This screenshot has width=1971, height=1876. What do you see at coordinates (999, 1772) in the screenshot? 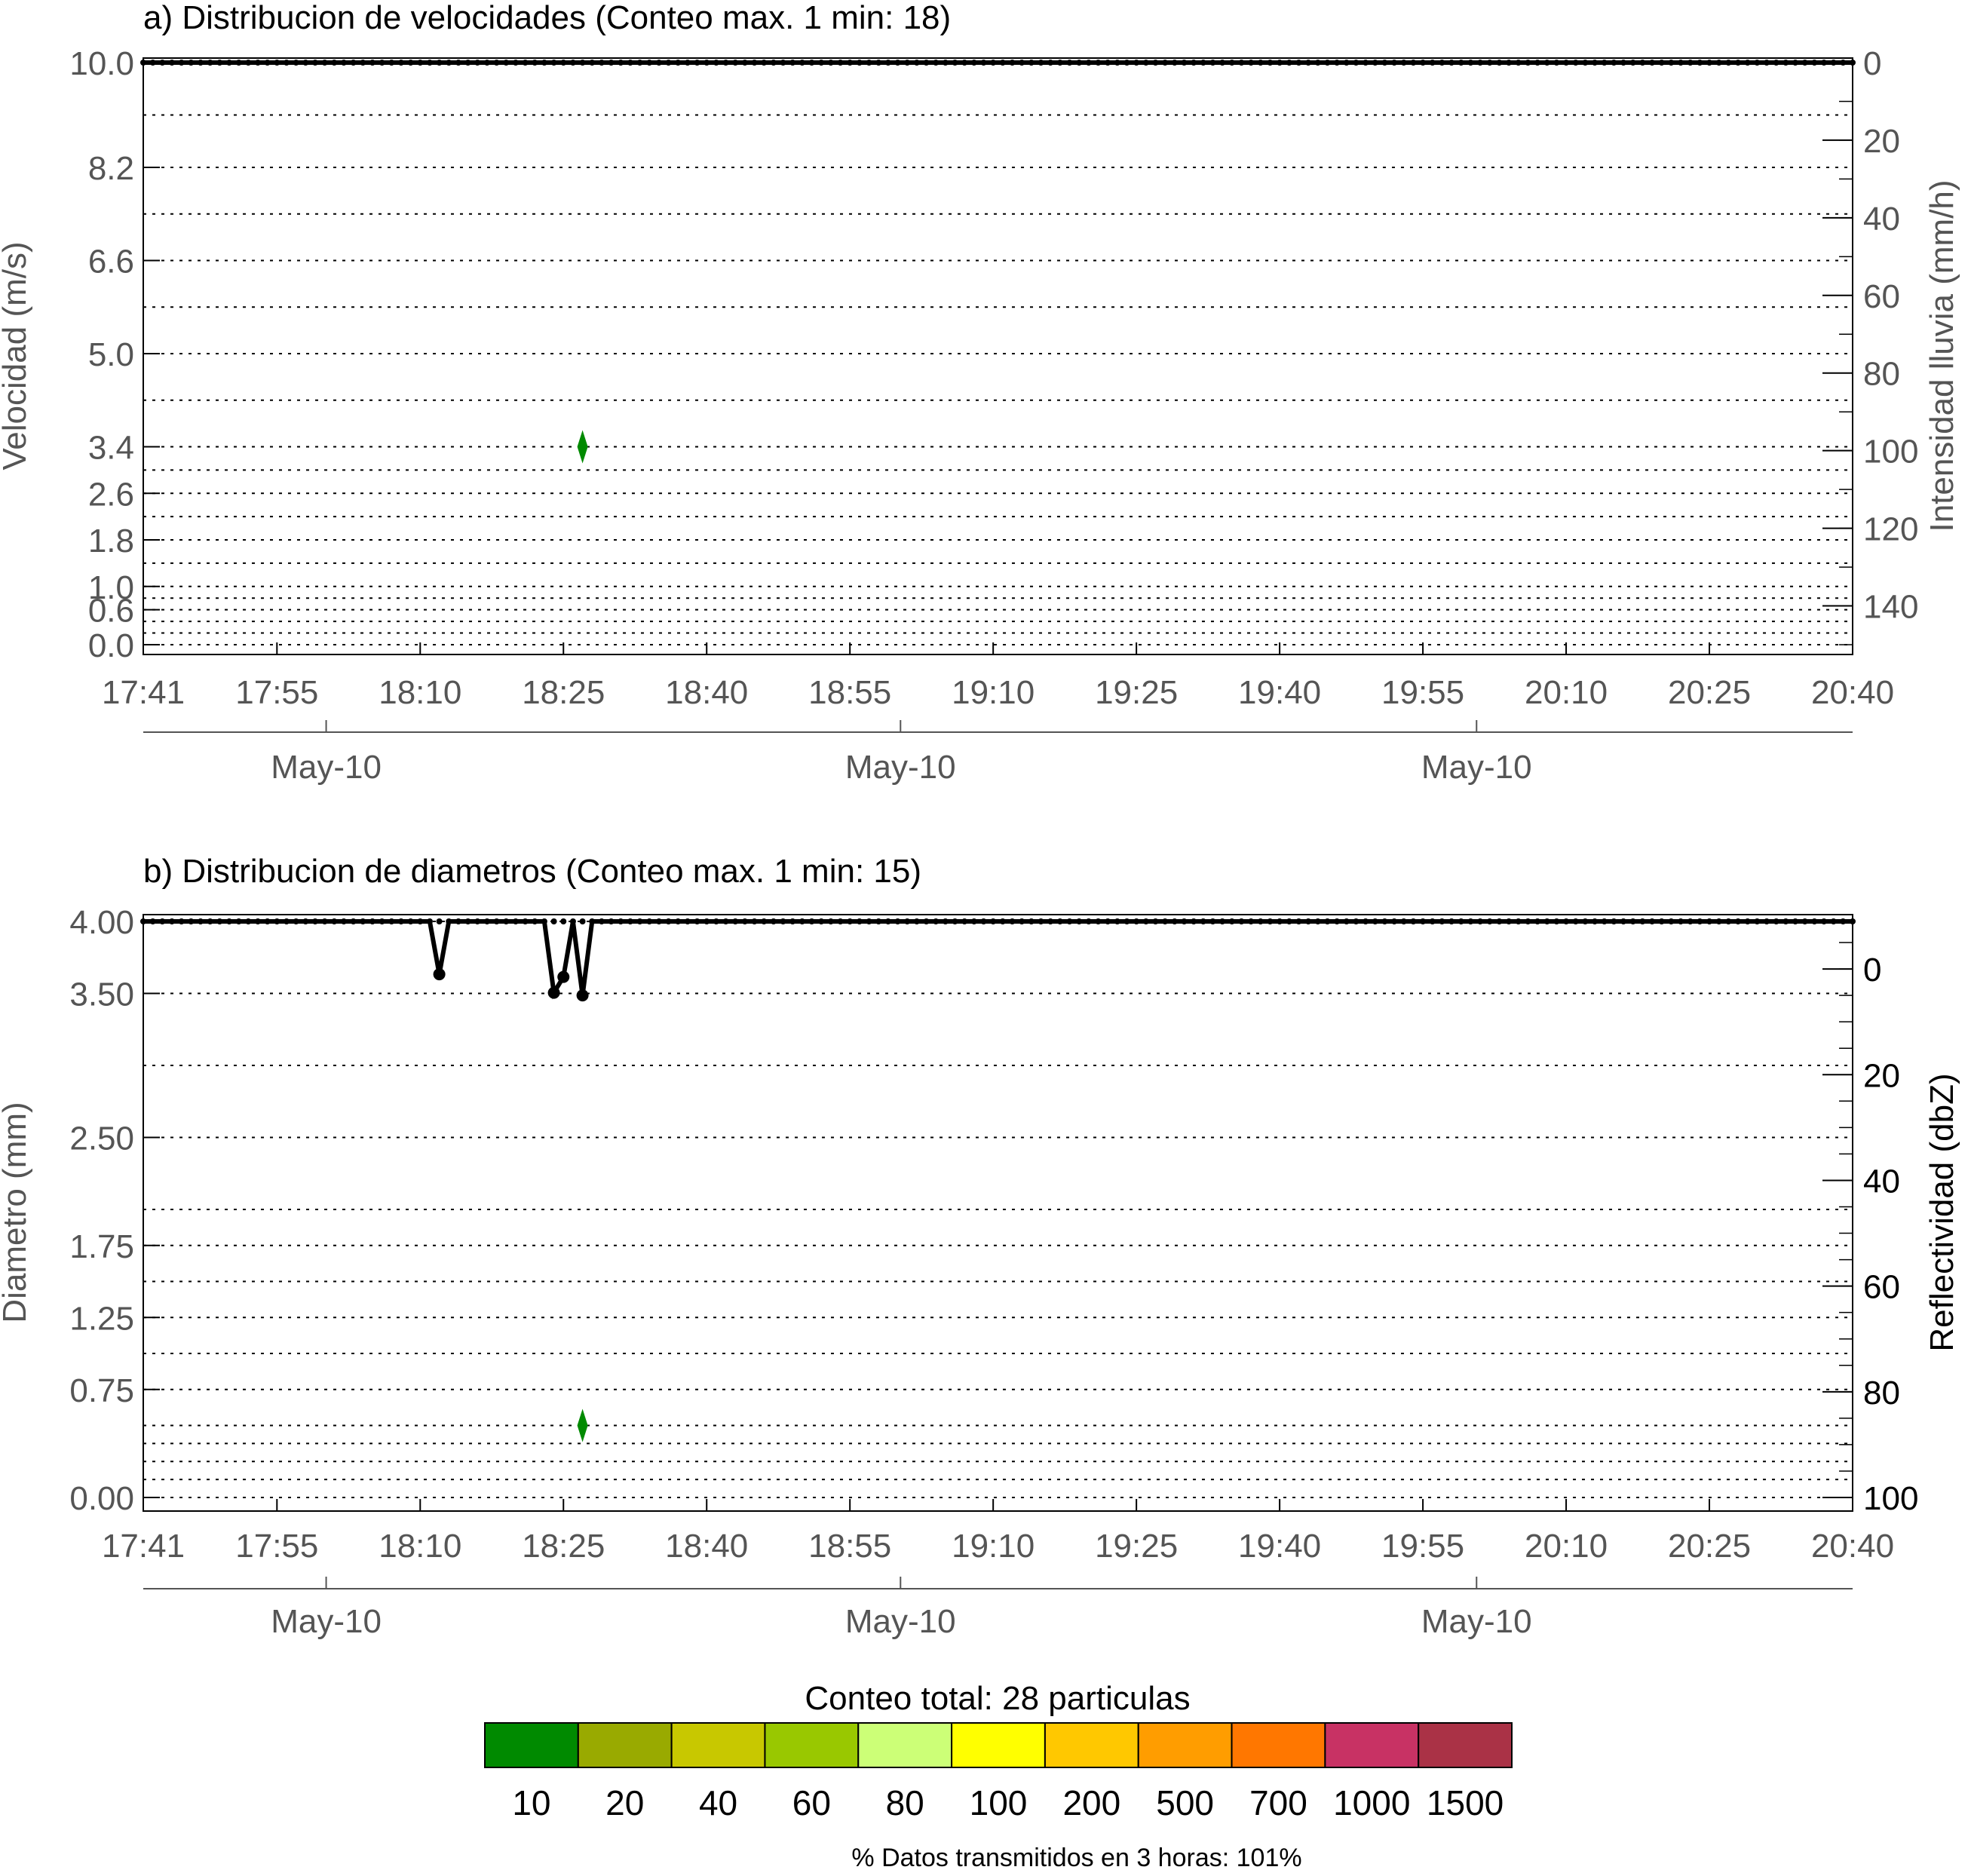
I see `legend-color-boxes: 10 20 40 60 80 100 200 500 700 1000 1500` at bounding box center [999, 1772].